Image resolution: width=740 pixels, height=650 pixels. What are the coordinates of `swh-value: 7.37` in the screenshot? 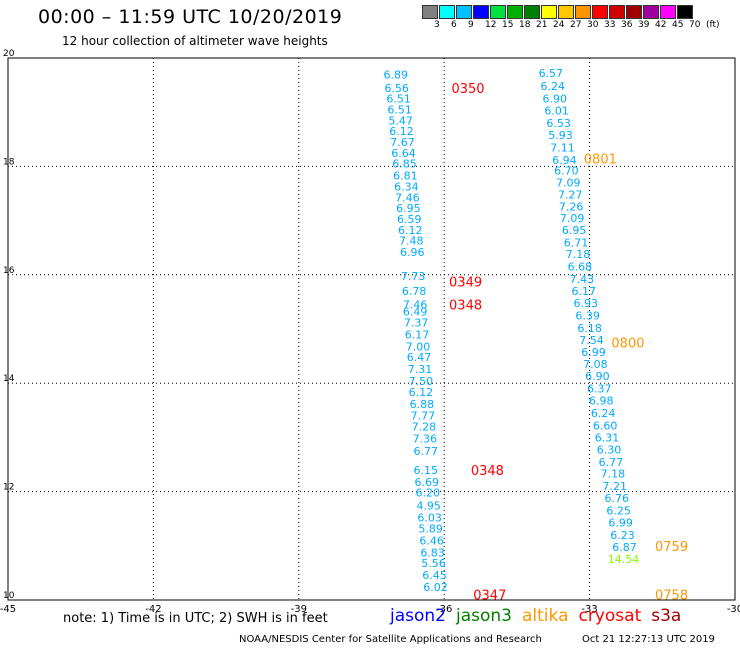 It's located at (416, 322).